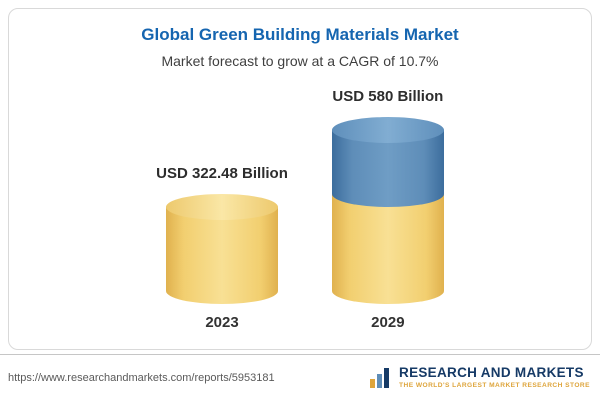  I want to click on bar-column-2023: USD 322.48 Billion 2023, so click(222, 248).